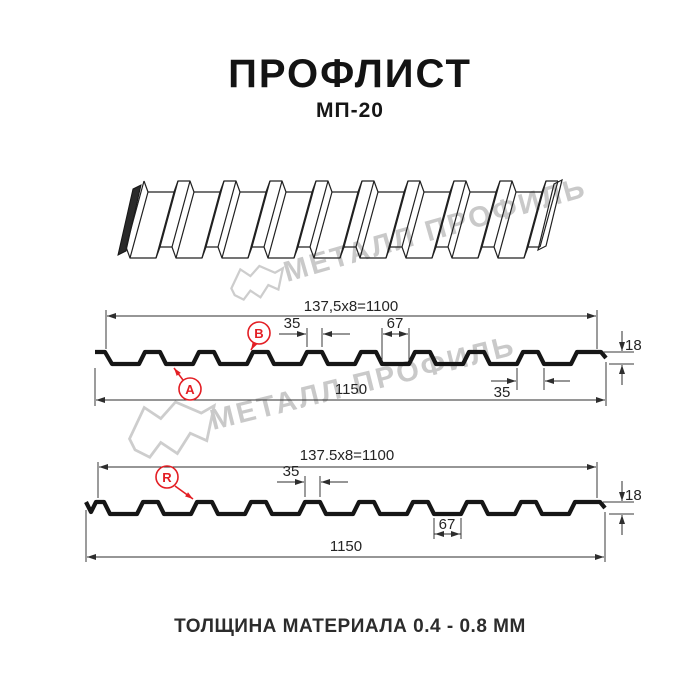 This screenshot has height=700, width=700. I want to click on sheet-rib-lines, so click(342, 219).